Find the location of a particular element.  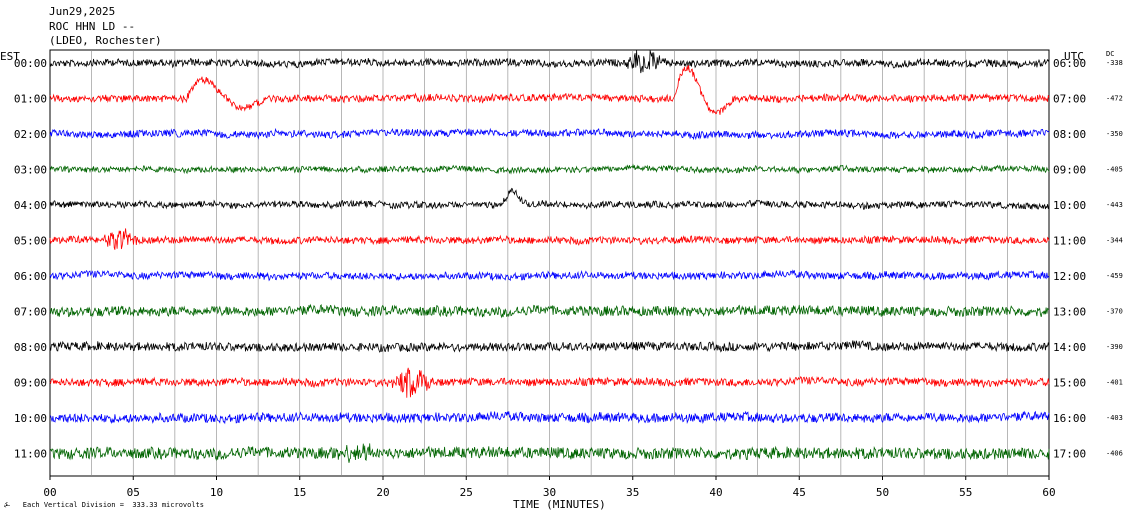

utc-hour-label: 17:00 is located at coordinates (1069, 453).